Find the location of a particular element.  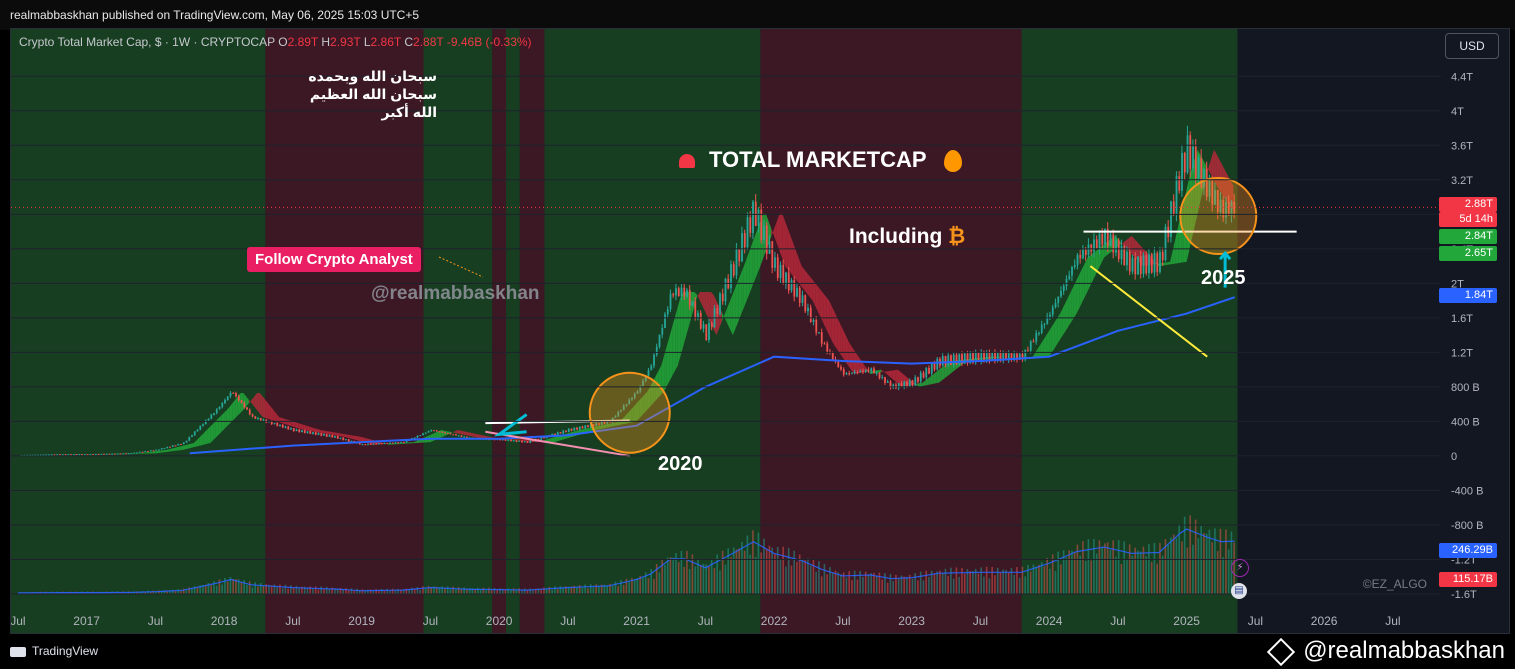

x-tick-14: Jul is located at coordinates (980, 621).